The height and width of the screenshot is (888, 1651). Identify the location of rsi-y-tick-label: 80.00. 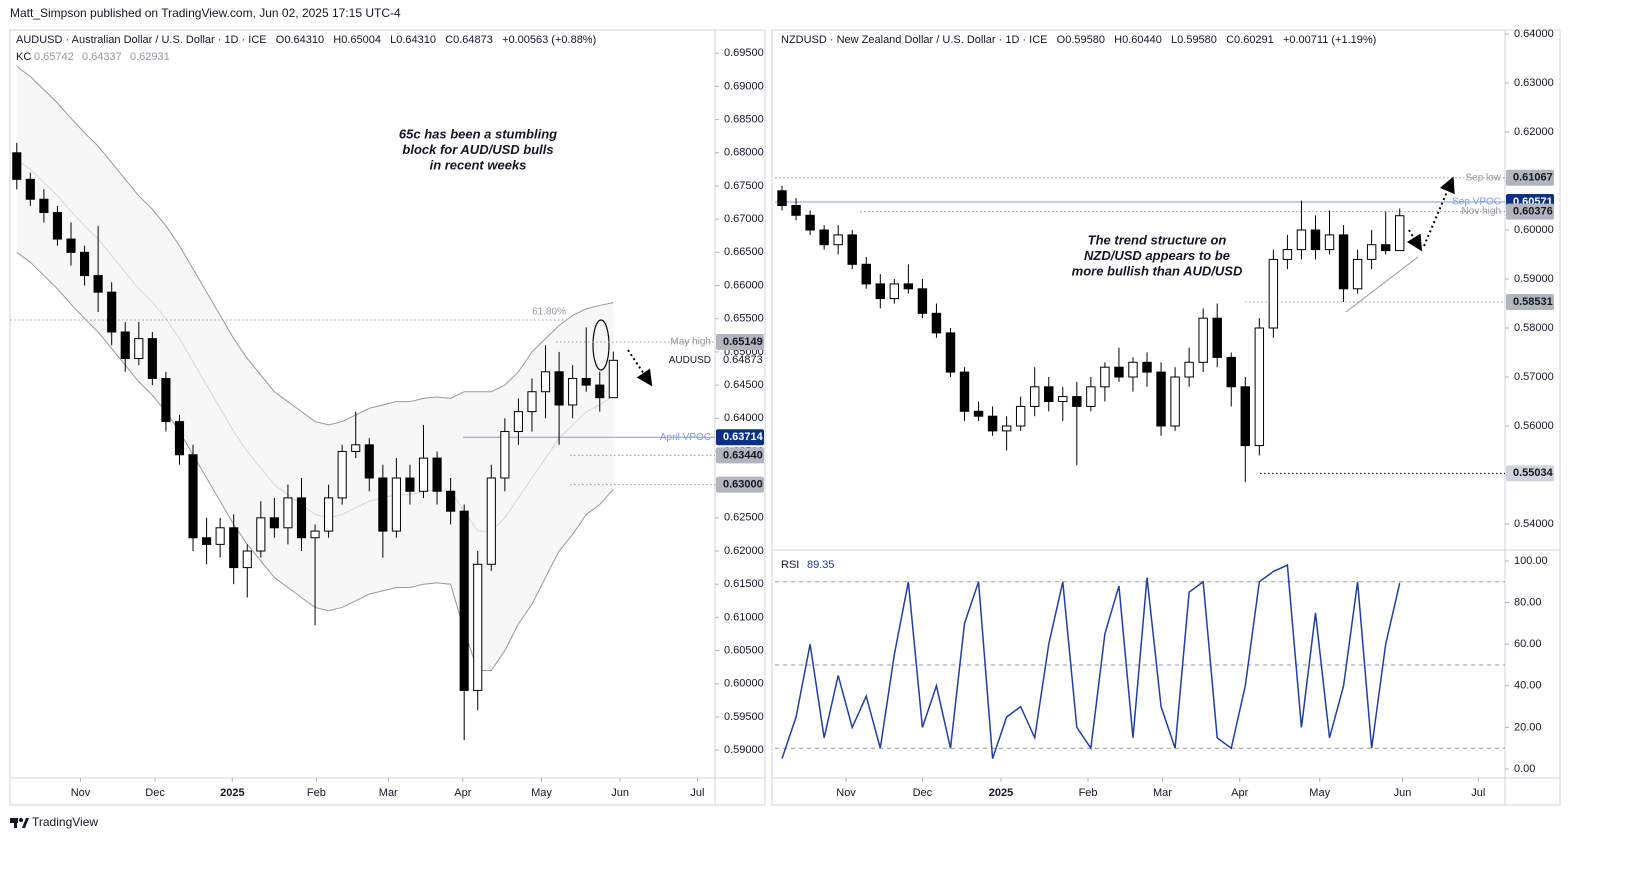
(1528, 603).